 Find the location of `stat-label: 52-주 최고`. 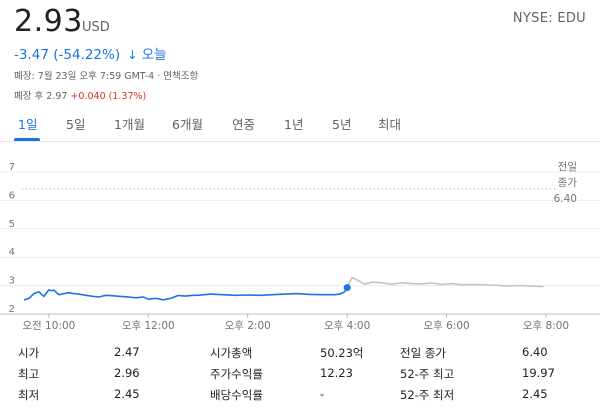

stat-label: 52-주 최고 is located at coordinates (427, 374).